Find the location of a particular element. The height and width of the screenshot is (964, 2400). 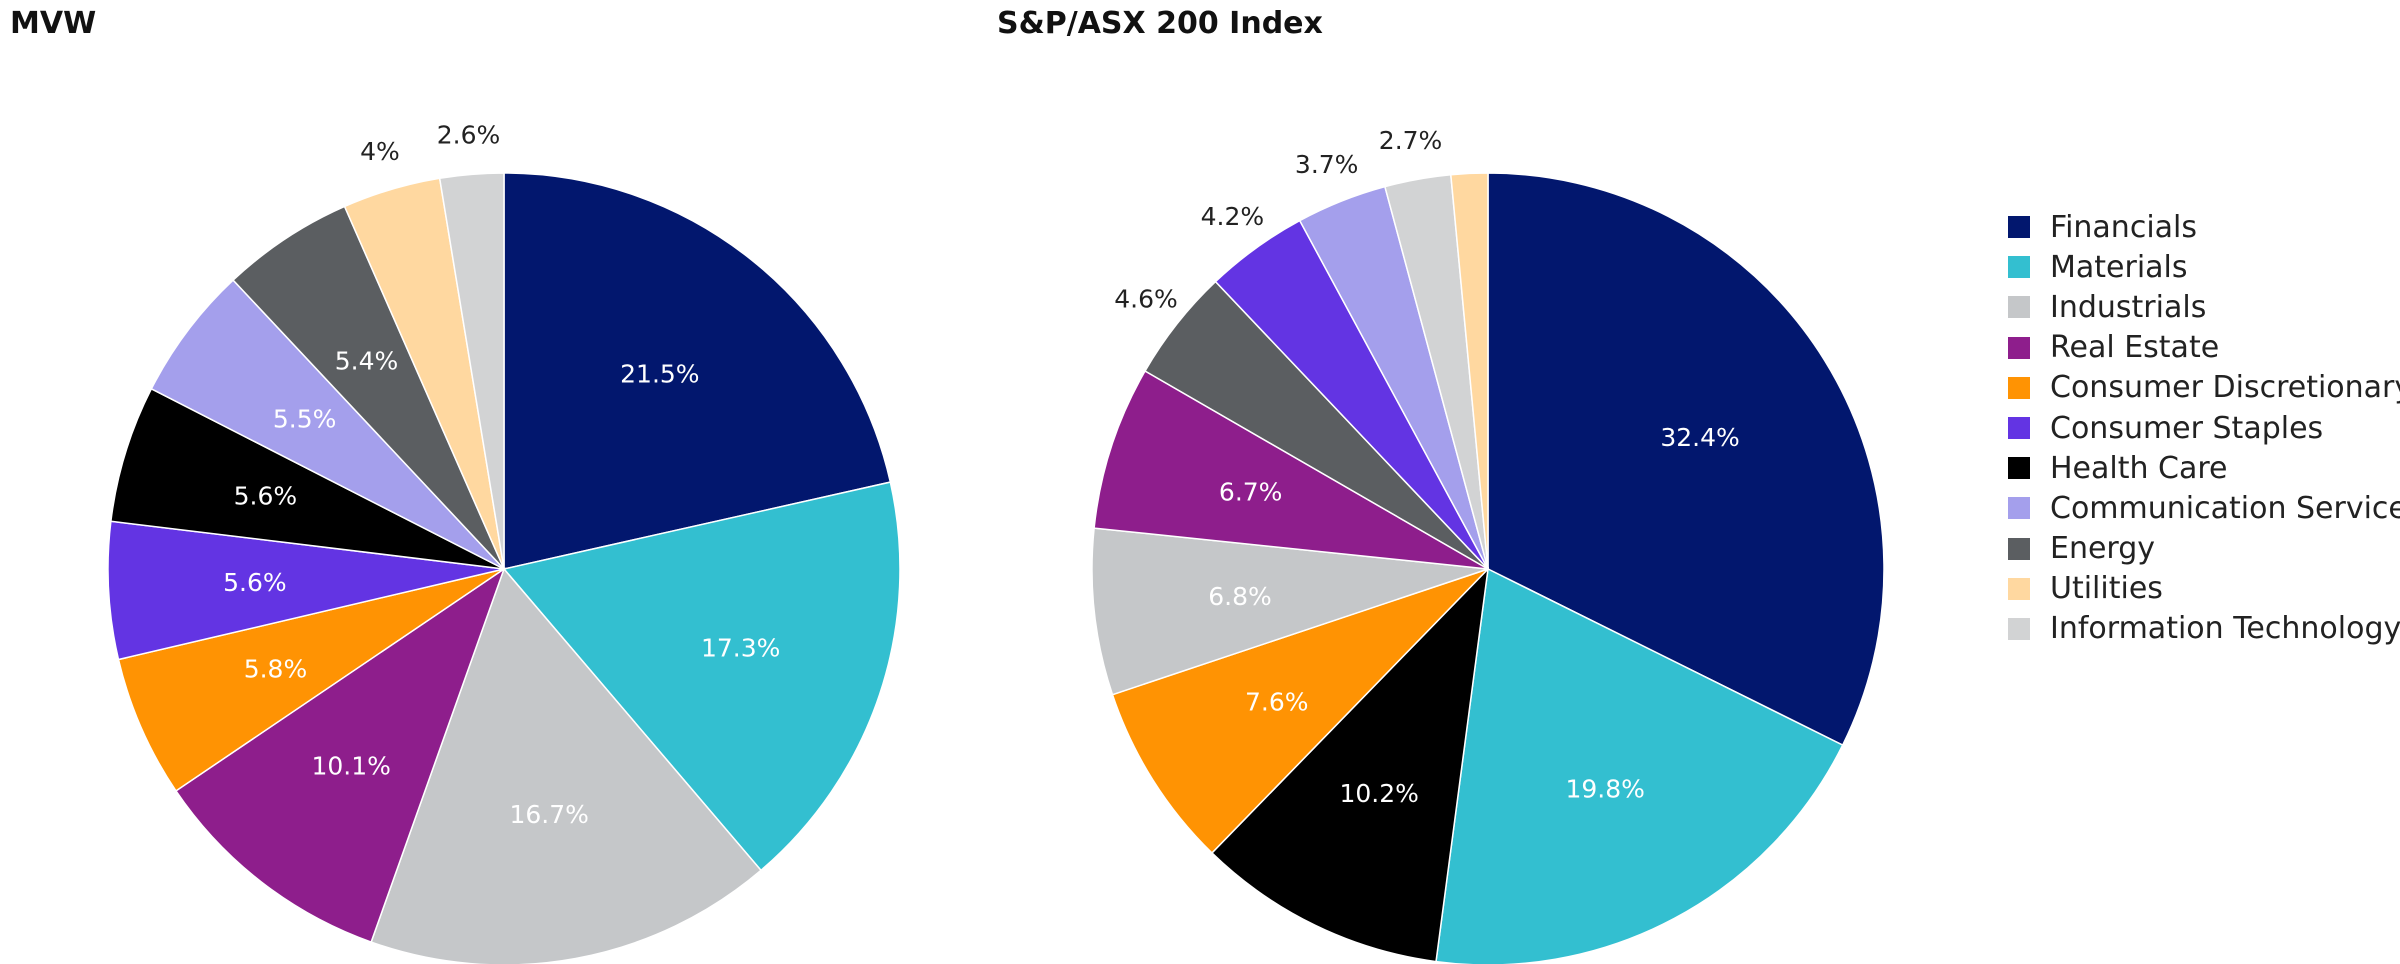

pie-slice-asx200-real-estate is located at coordinates (1291, 469).